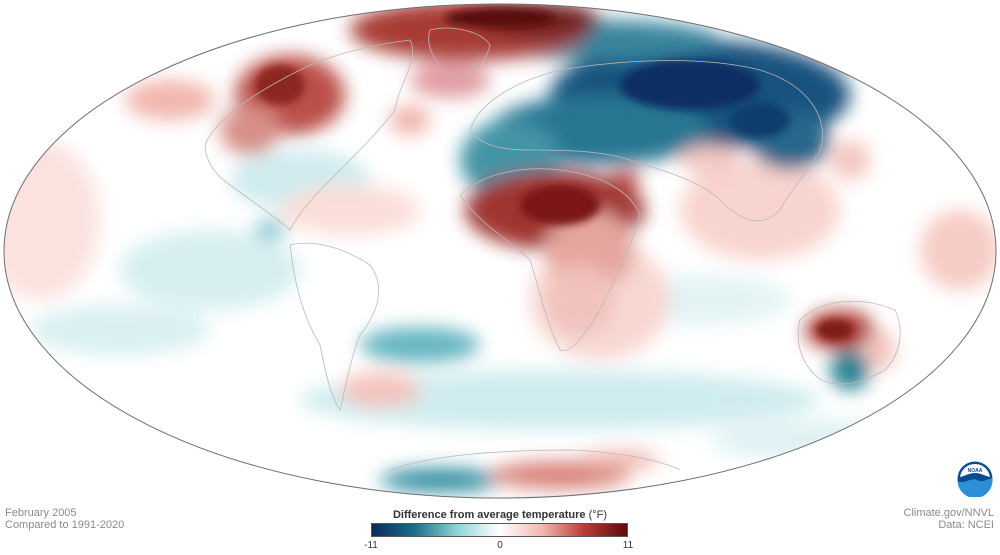  I want to click on legend-color-bar, so click(499, 530).